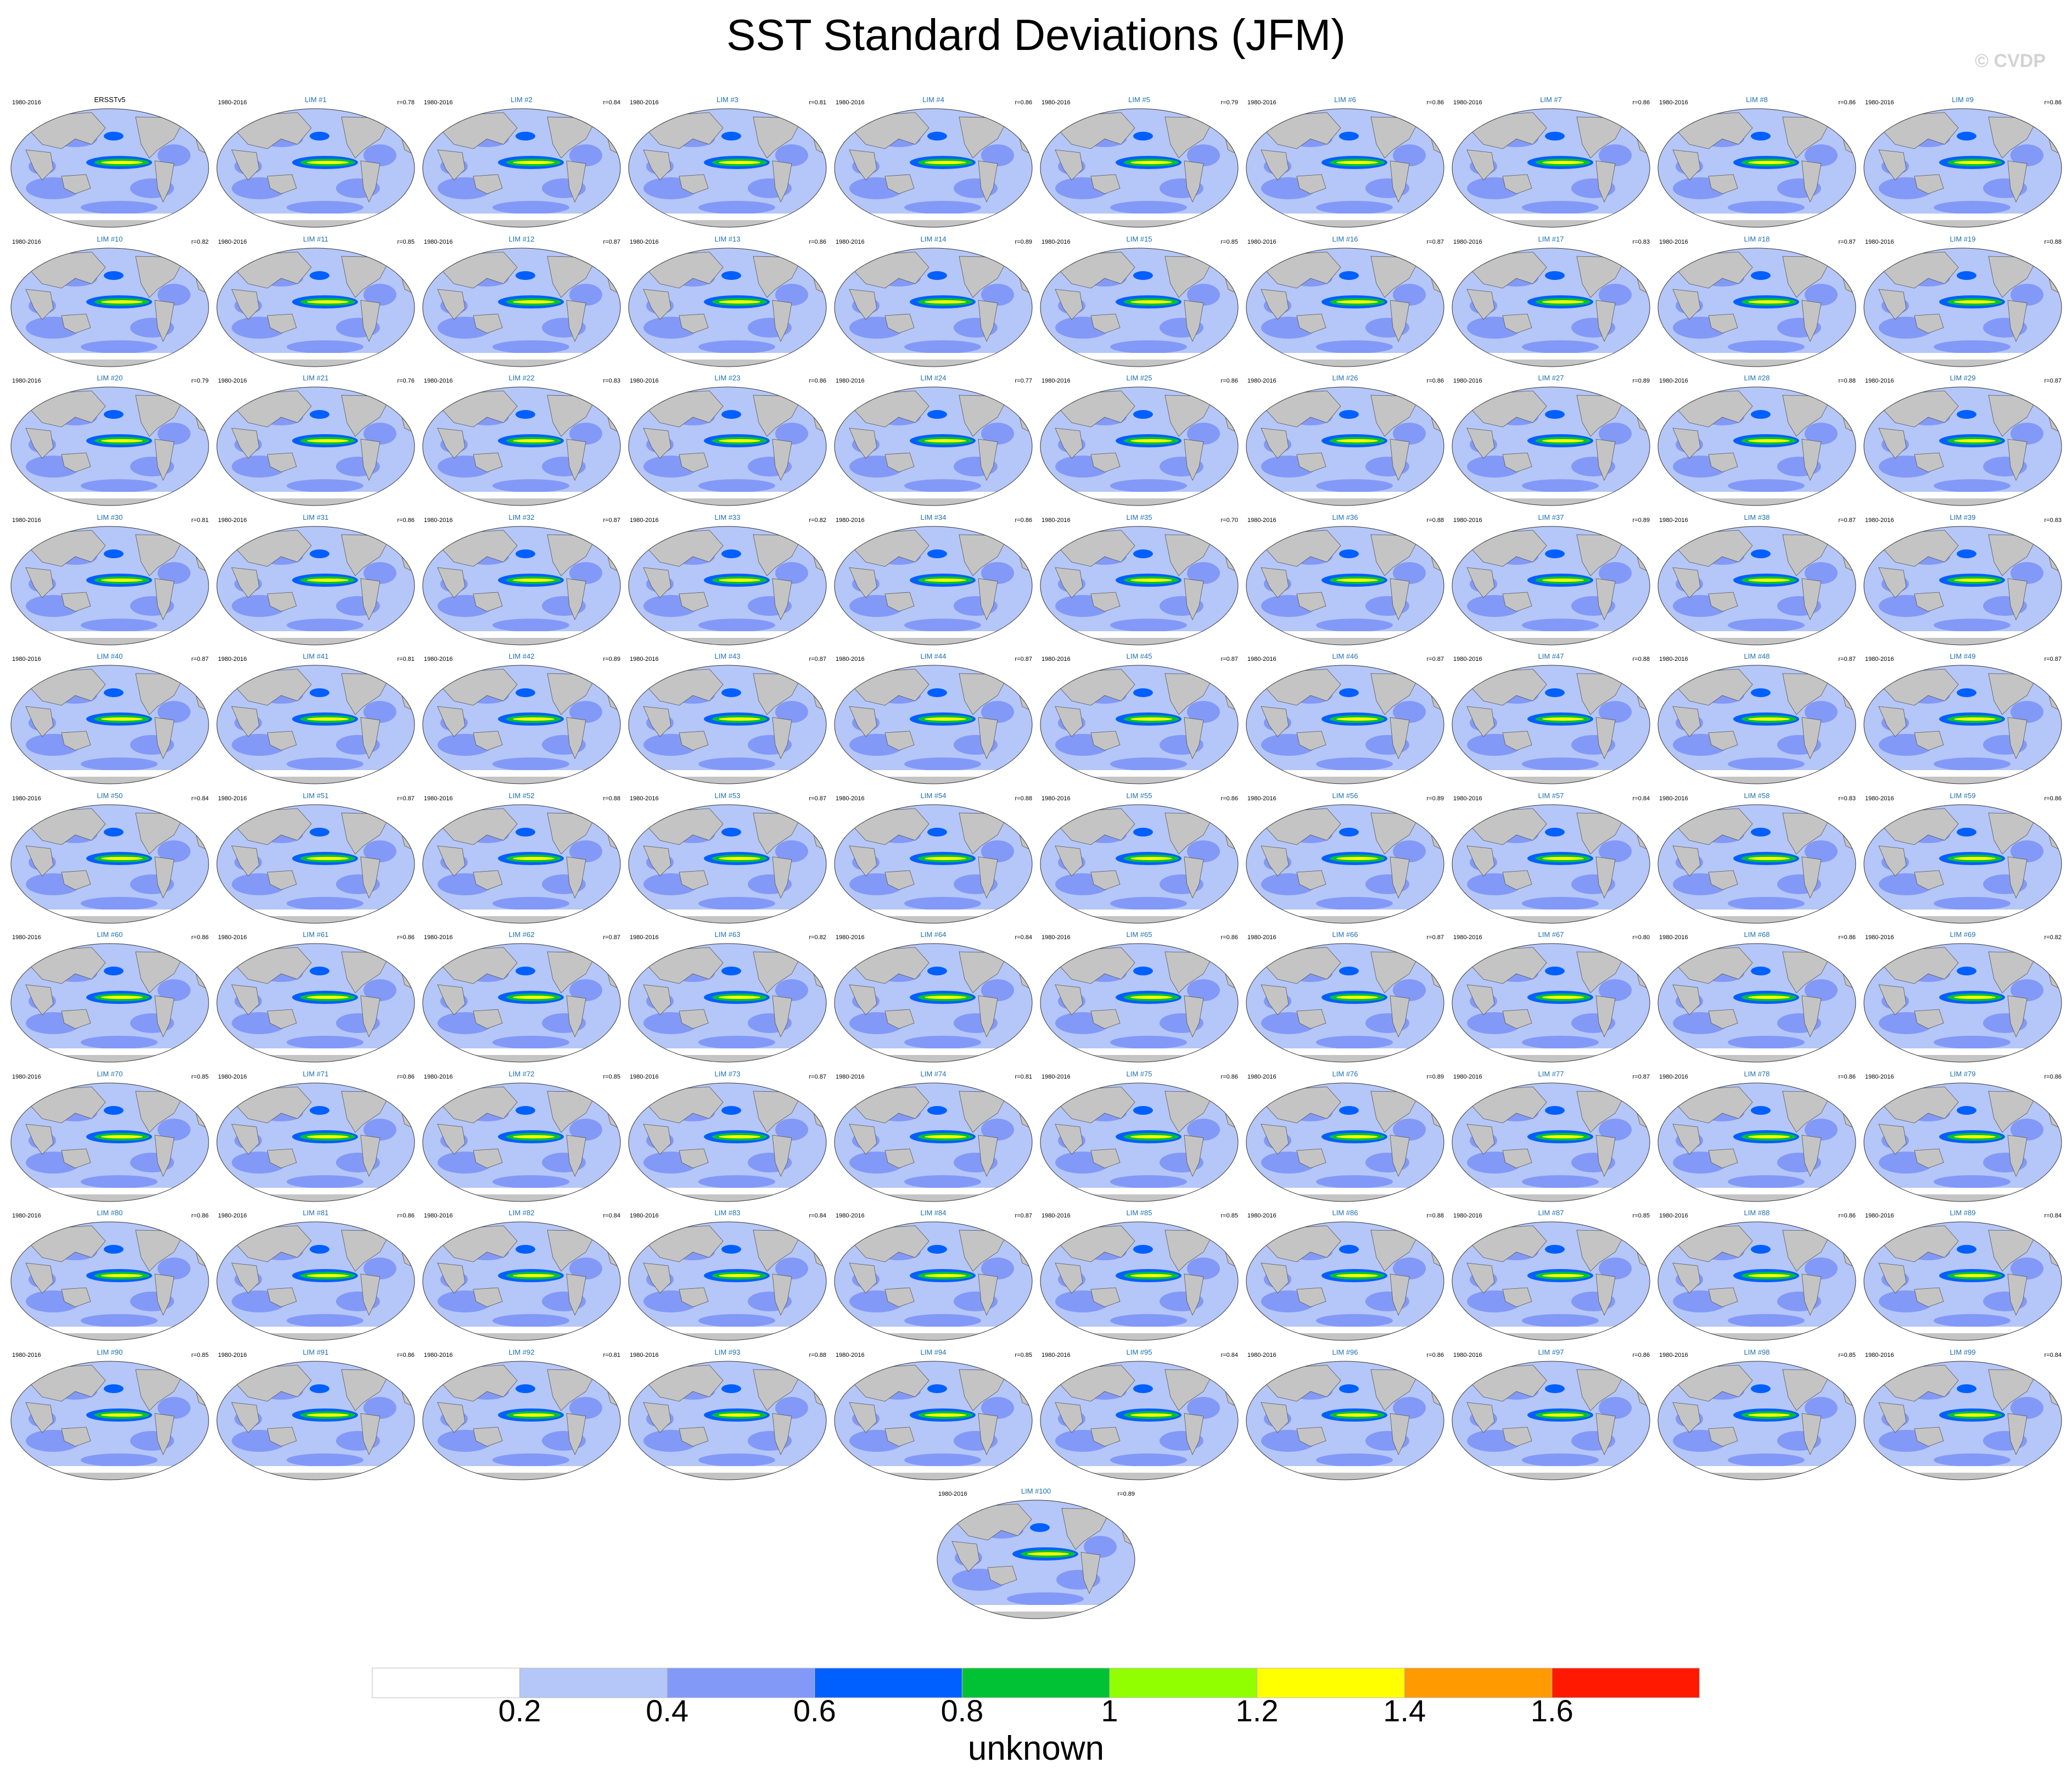 This screenshot has width=2072, height=1785. Describe the element at coordinates (1345, 656) in the screenshot. I see `panel-title: LIM #46` at that location.